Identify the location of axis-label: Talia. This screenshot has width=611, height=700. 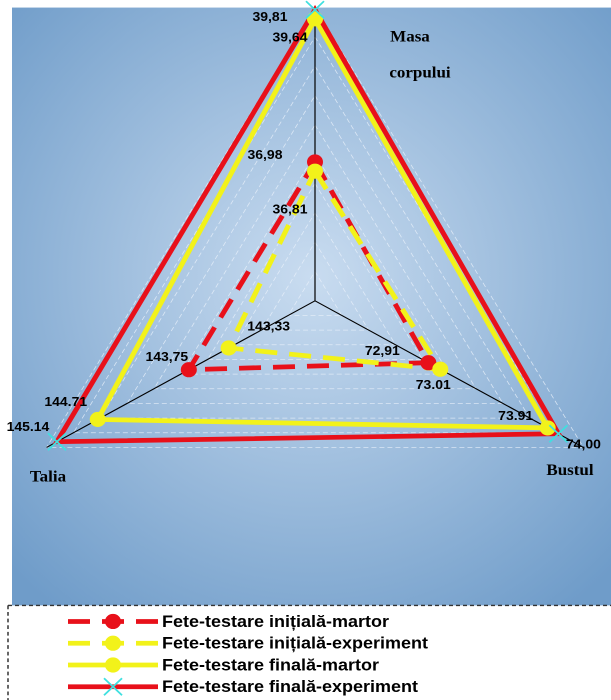
(48, 476).